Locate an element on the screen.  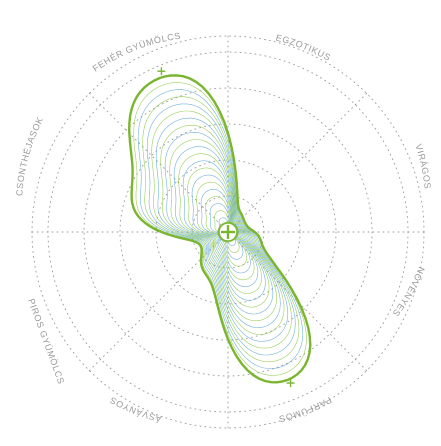
axis-label-csonthejasok: CSONTHÉJASOK is located at coordinates (29, 155).